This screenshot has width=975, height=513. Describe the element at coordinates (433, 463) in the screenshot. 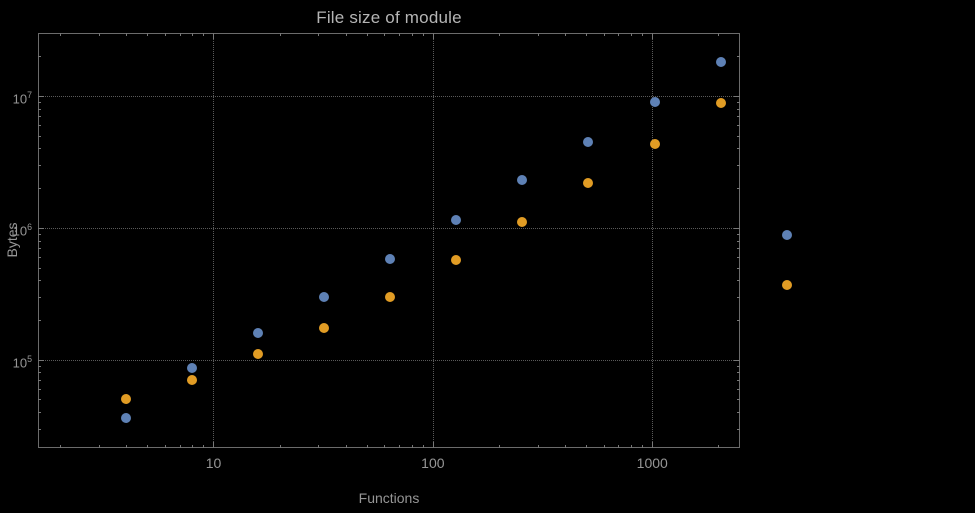

I see `x-tick-label: 100` at that location.